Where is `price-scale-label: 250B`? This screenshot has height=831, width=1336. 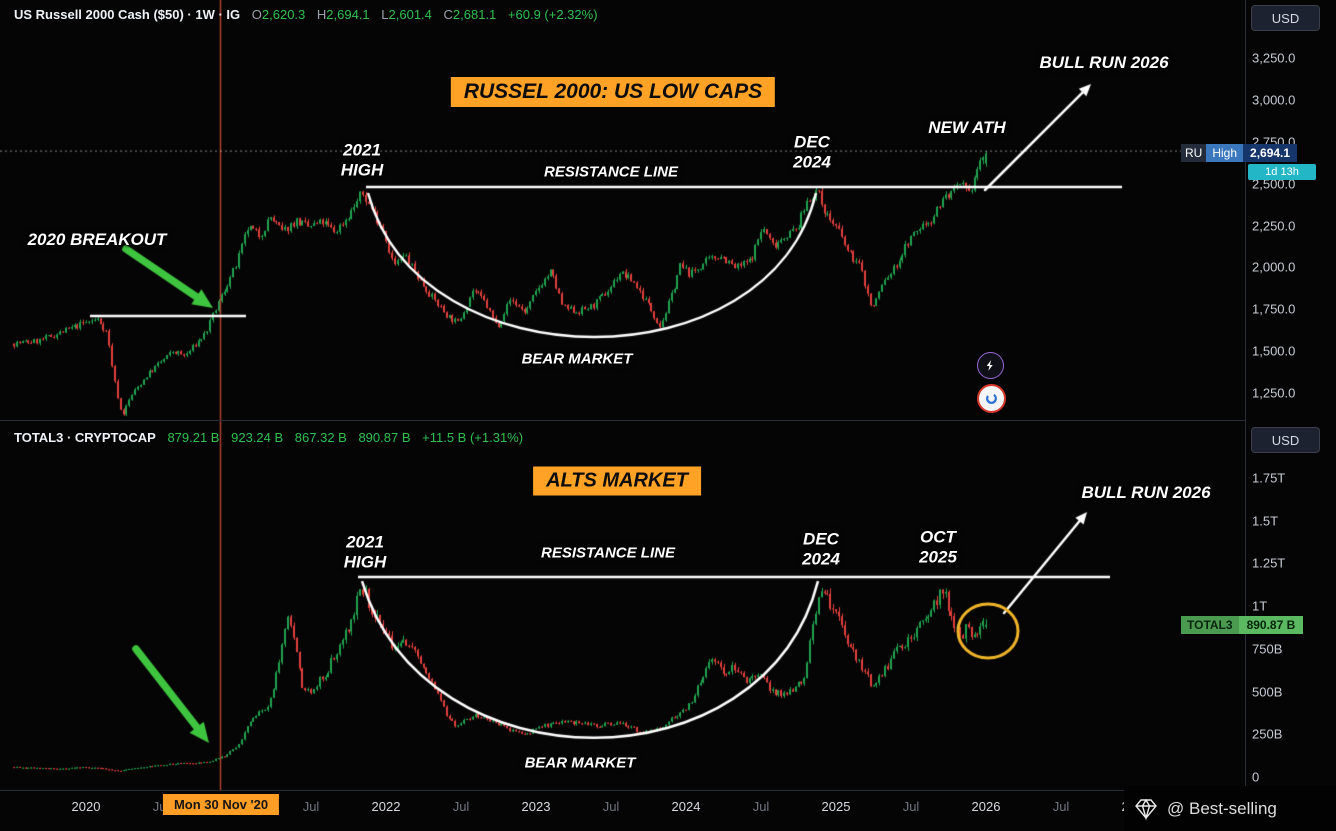 price-scale-label: 250B is located at coordinates (1267, 734).